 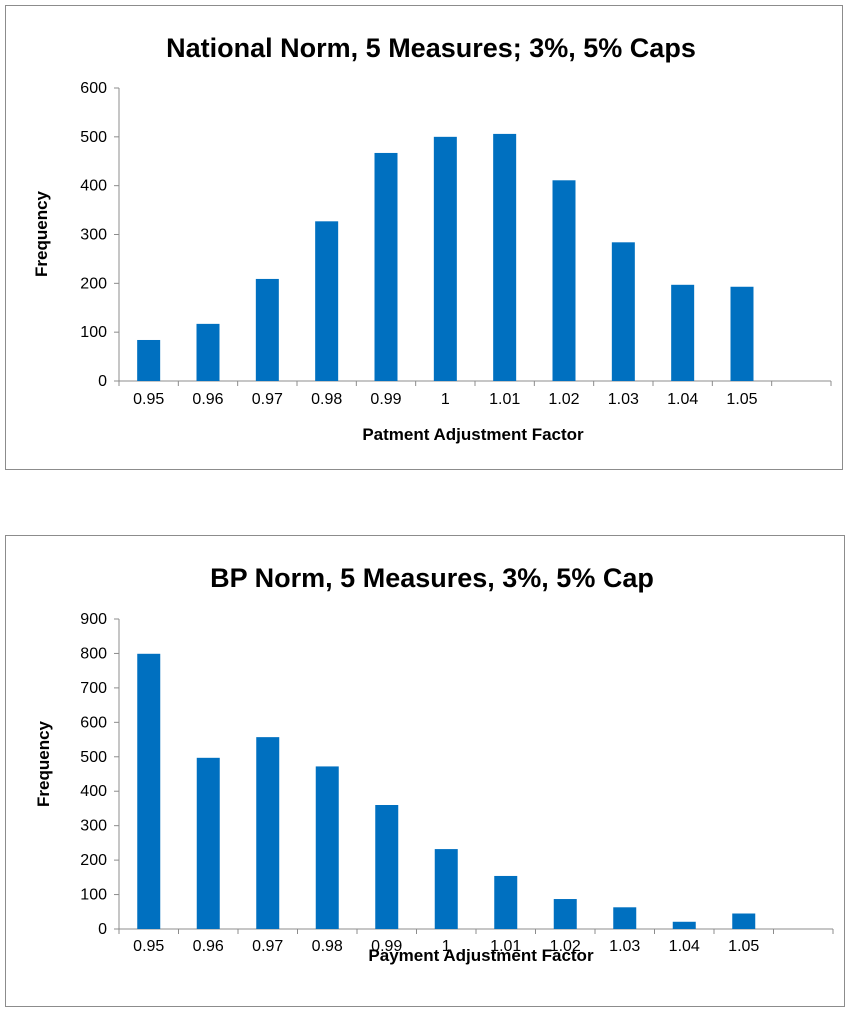 What do you see at coordinates (473, 434) in the screenshot?
I see `chart-1-xlabel: Patment Adjustment Factor` at bounding box center [473, 434].